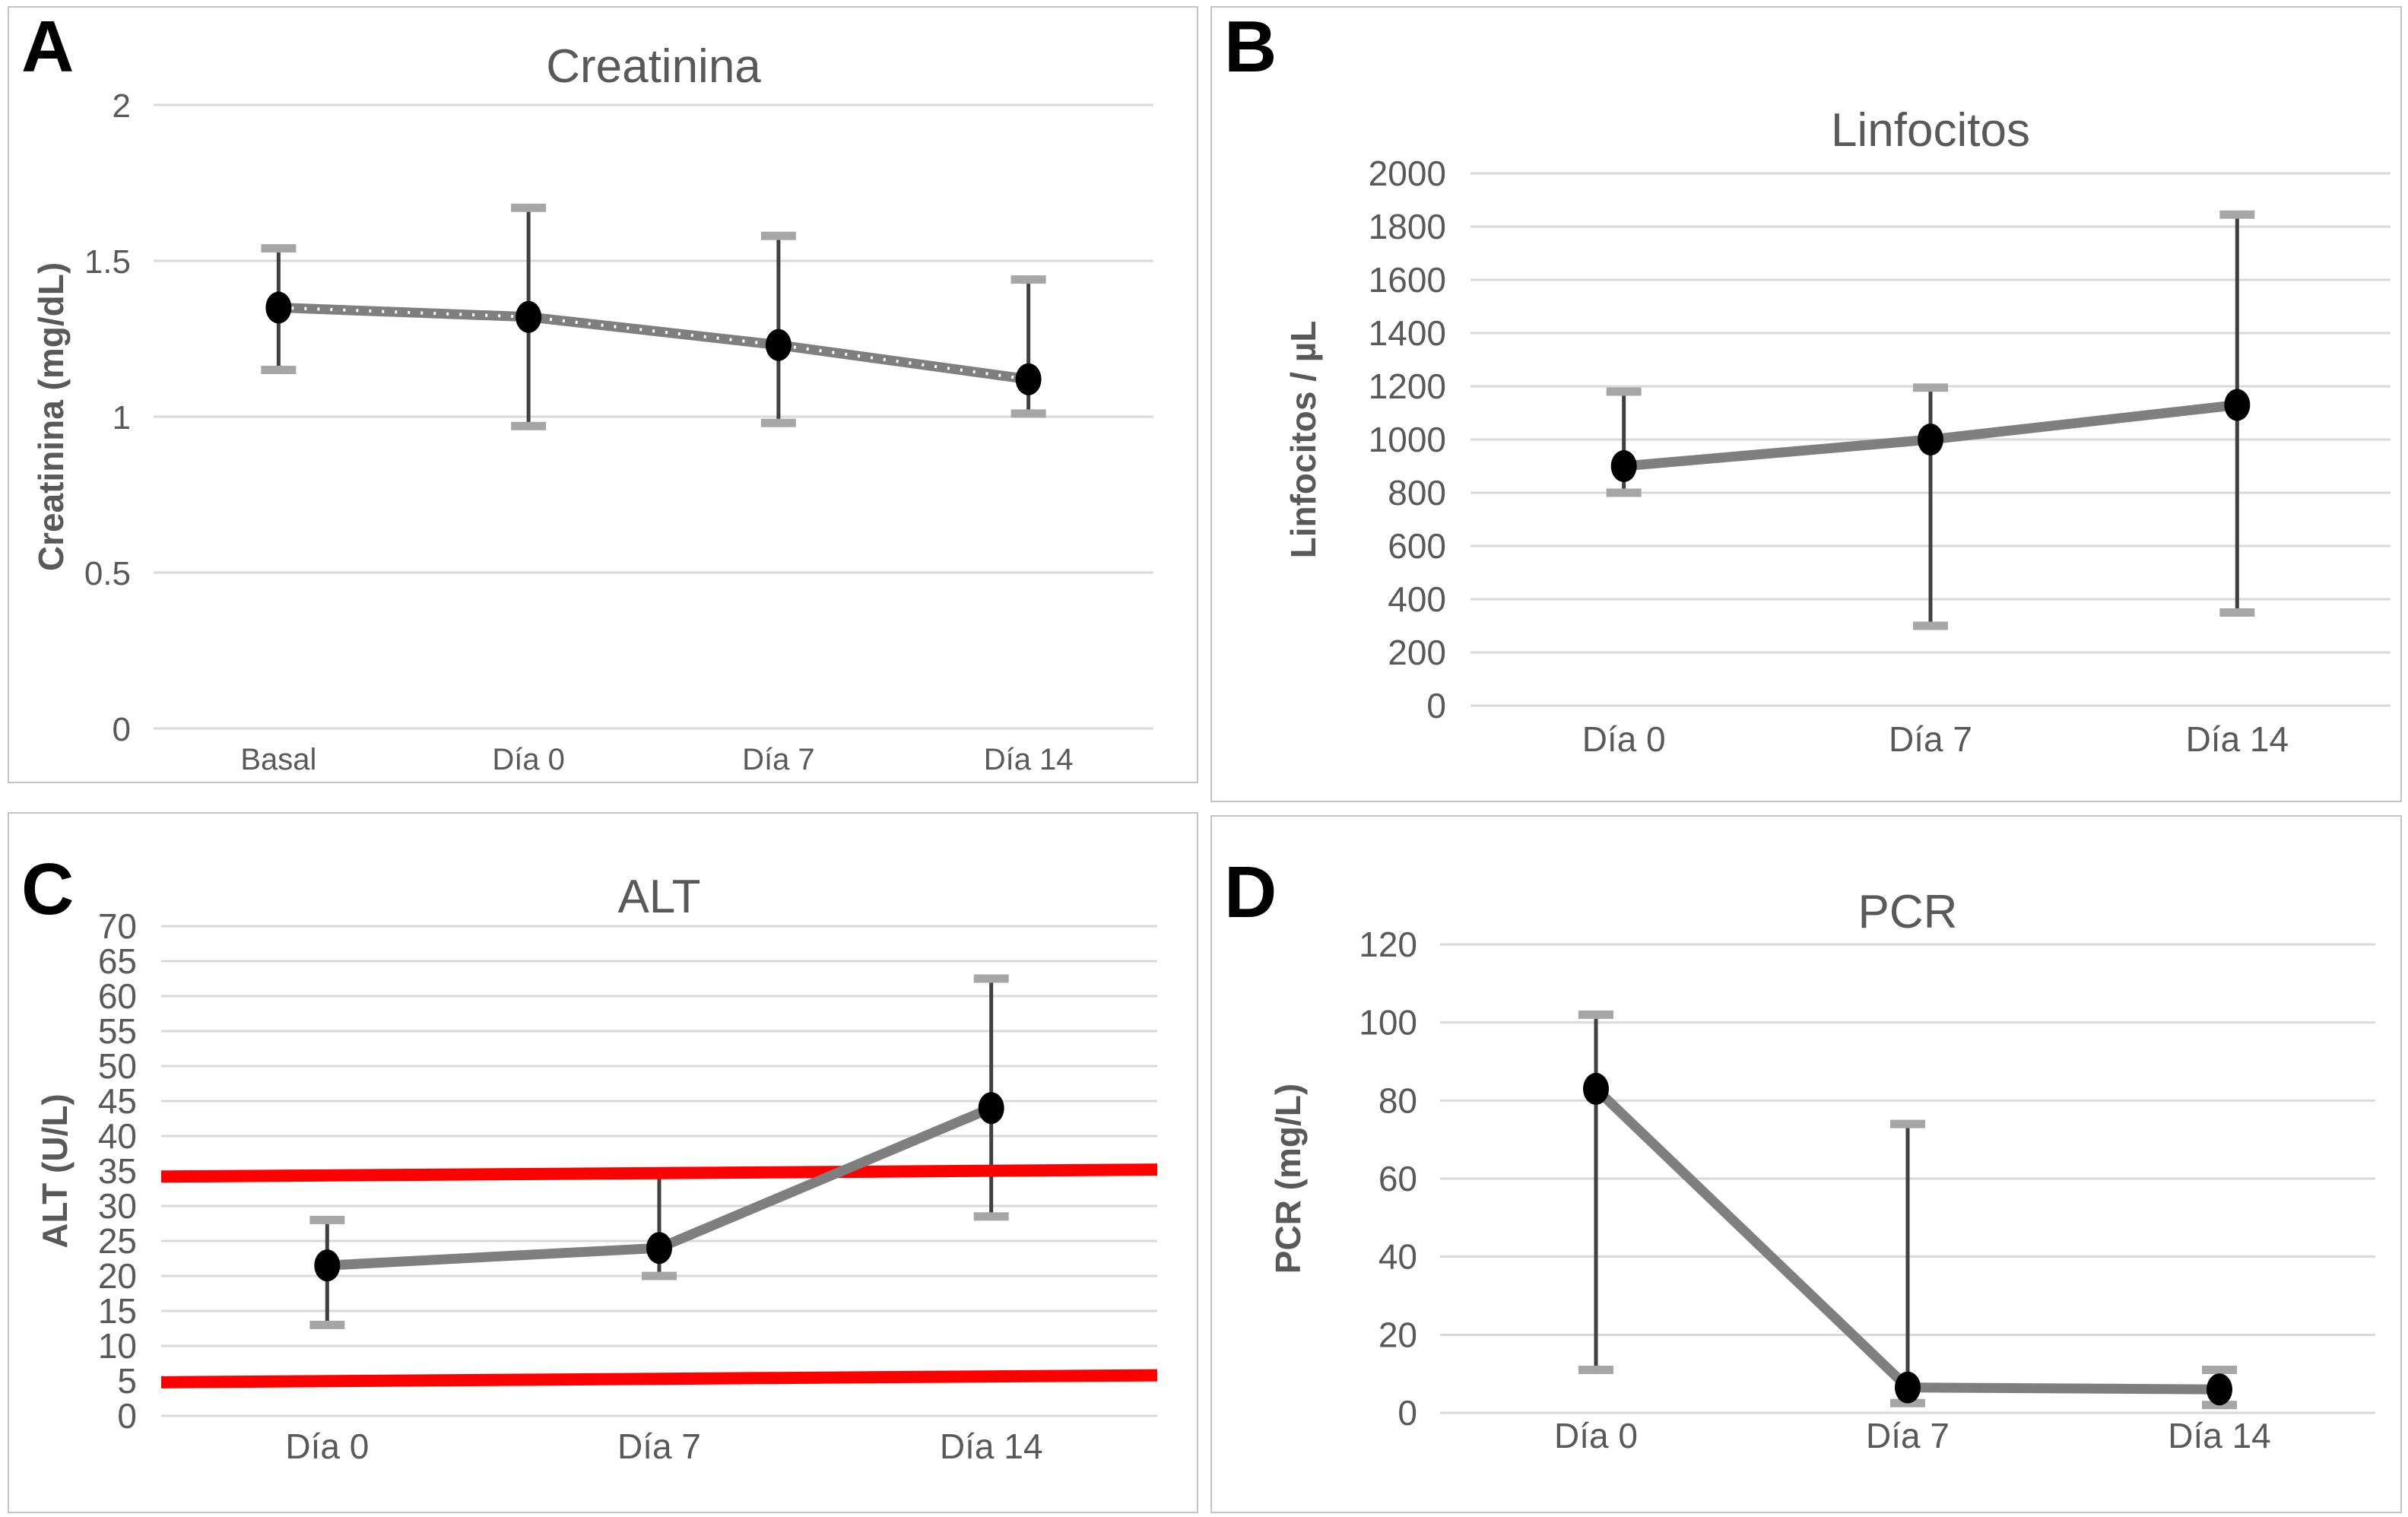 This screenshot has width=2408, height=1517. Describe the element at coordinates (48, 889) in the screenshot. I see `panel-letter-c: C` at that location.